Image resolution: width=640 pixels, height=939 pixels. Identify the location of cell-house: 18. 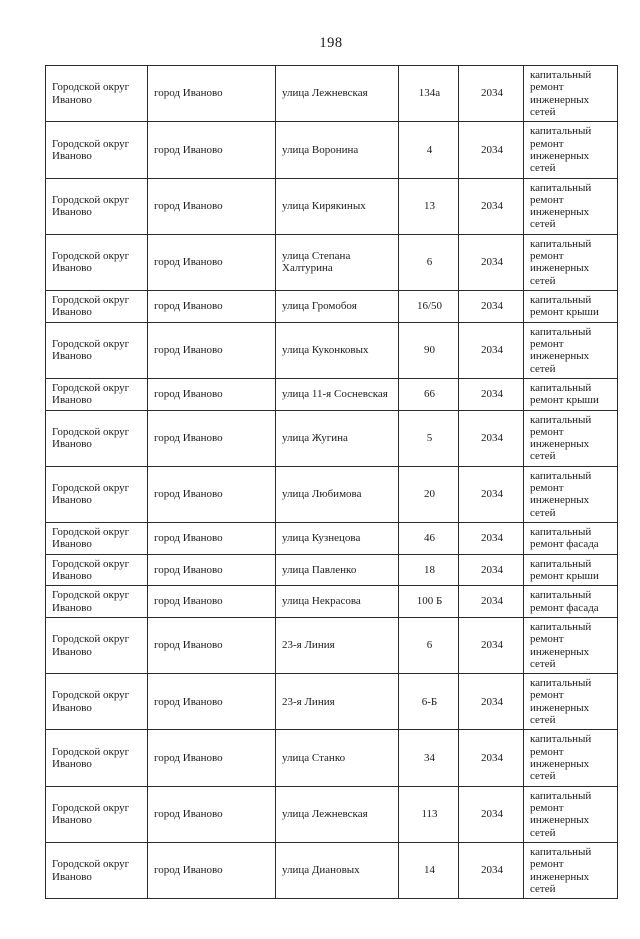
(428, 570).